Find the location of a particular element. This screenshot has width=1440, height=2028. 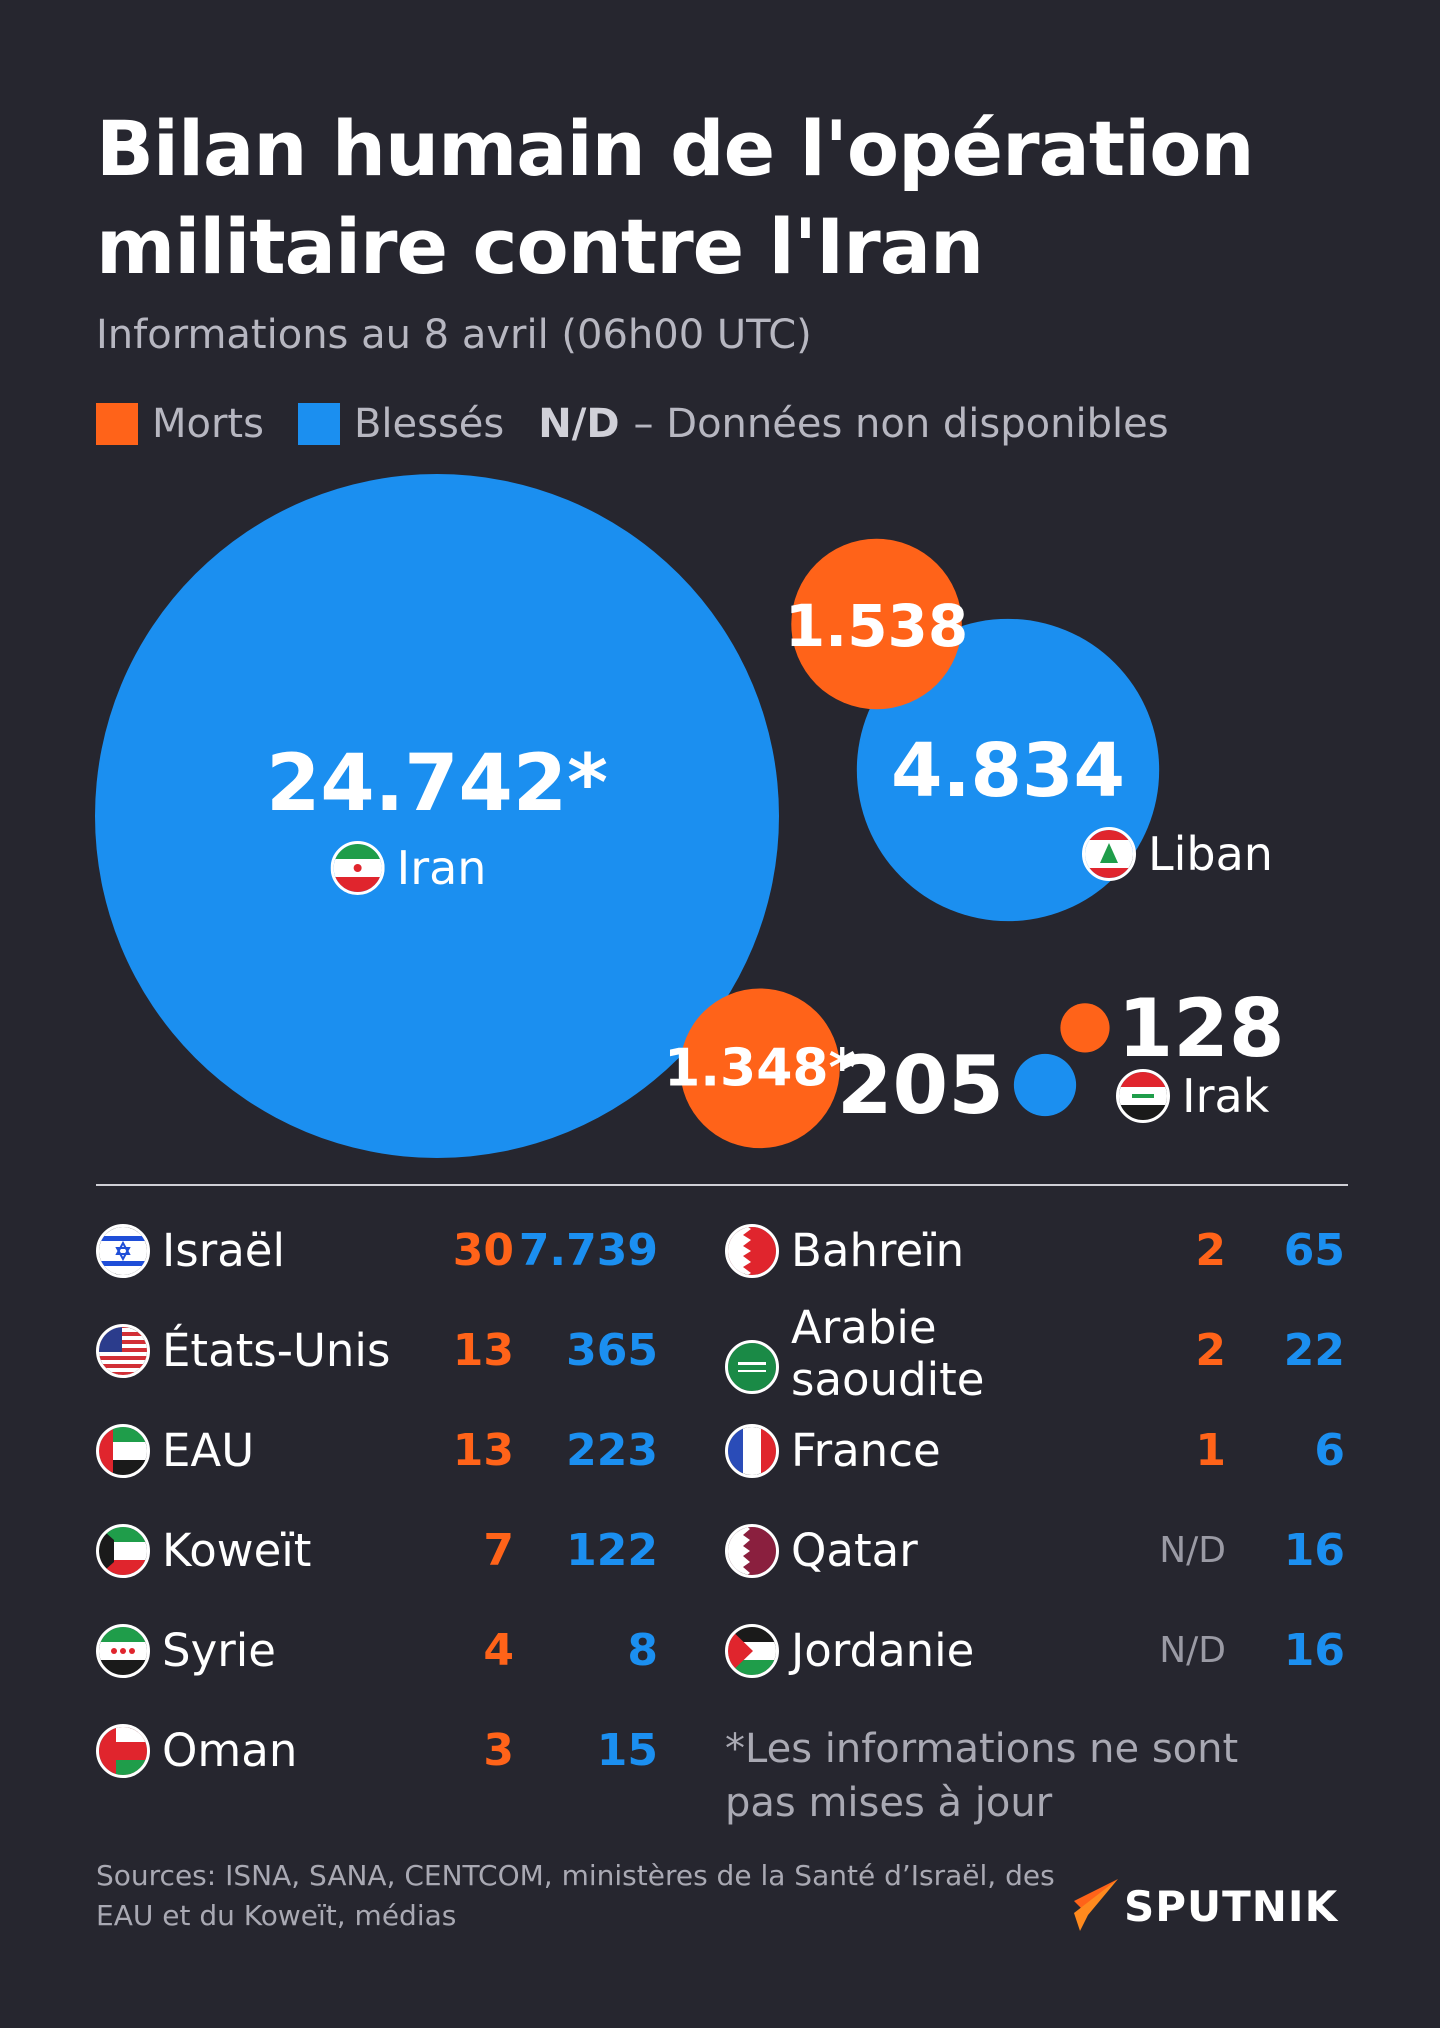

legend-nd: N/D – Données non disponibles is located at coordinates (853, 424).